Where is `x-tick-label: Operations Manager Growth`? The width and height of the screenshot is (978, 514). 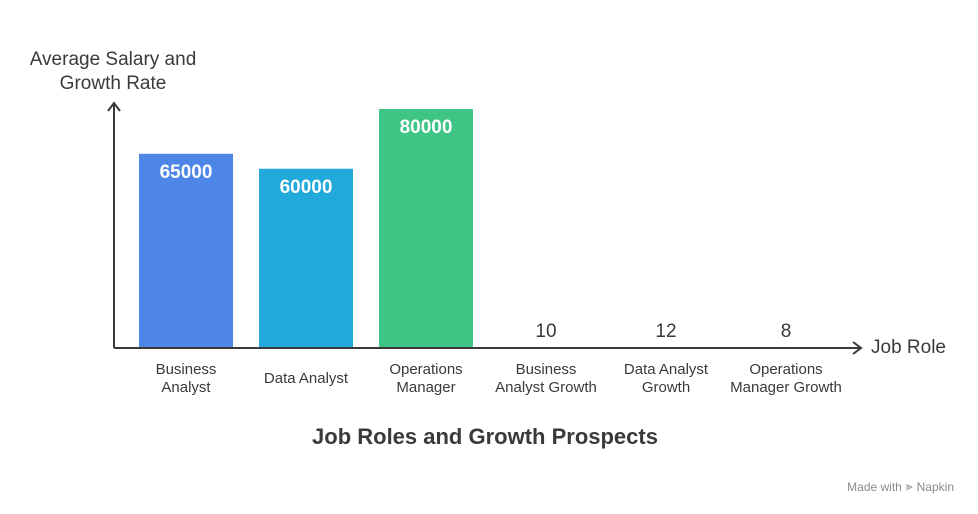
x-tick-label: Operations Manager Growth is located at coordinates (786, 378).